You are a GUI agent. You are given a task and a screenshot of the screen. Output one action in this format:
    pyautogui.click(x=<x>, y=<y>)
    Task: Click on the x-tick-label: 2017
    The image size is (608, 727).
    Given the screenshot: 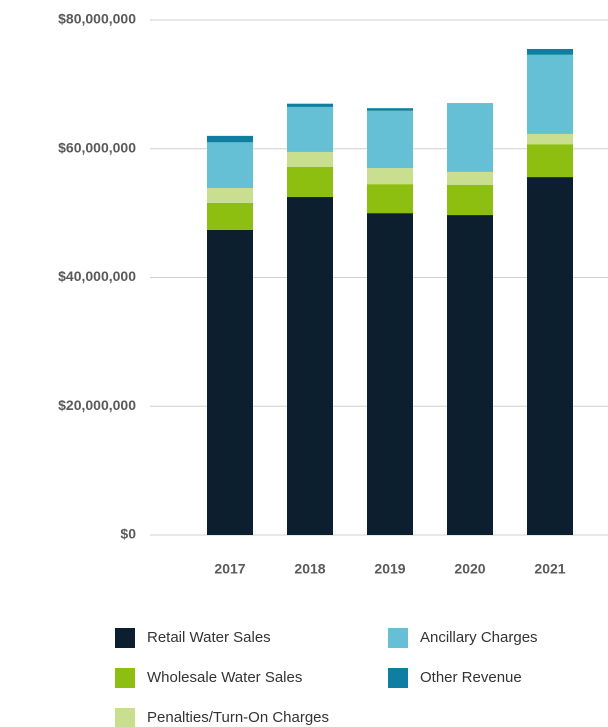 What is the action you would take?
    pyautogui.click(x=229, y=569)
    